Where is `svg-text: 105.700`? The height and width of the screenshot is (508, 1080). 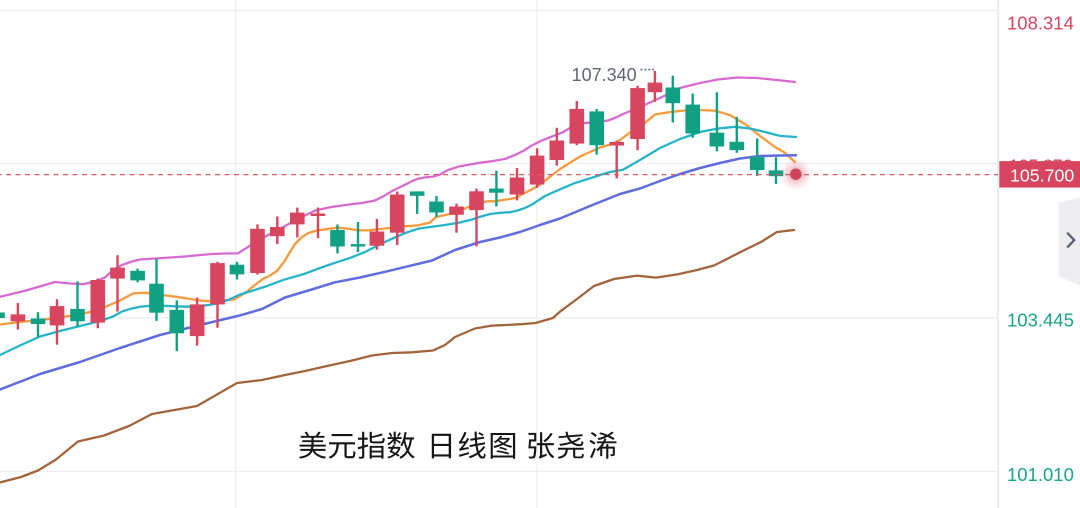
svg-text: 105.700 is located at coordinates (1042, 175).